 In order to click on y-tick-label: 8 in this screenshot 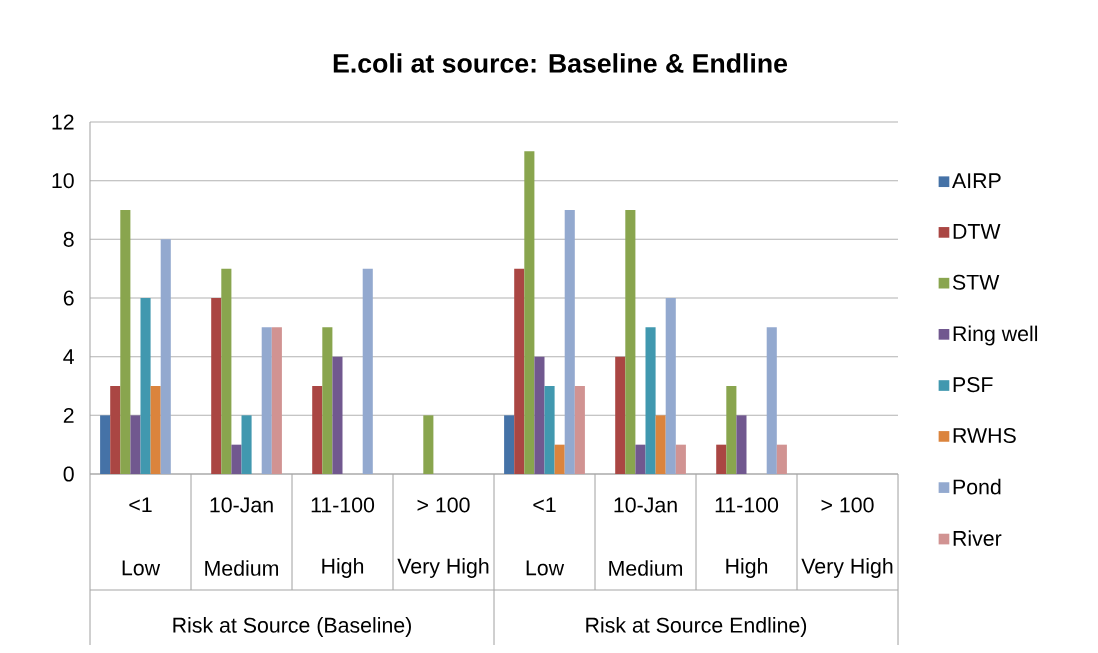, I will do `click(68, 239)`.